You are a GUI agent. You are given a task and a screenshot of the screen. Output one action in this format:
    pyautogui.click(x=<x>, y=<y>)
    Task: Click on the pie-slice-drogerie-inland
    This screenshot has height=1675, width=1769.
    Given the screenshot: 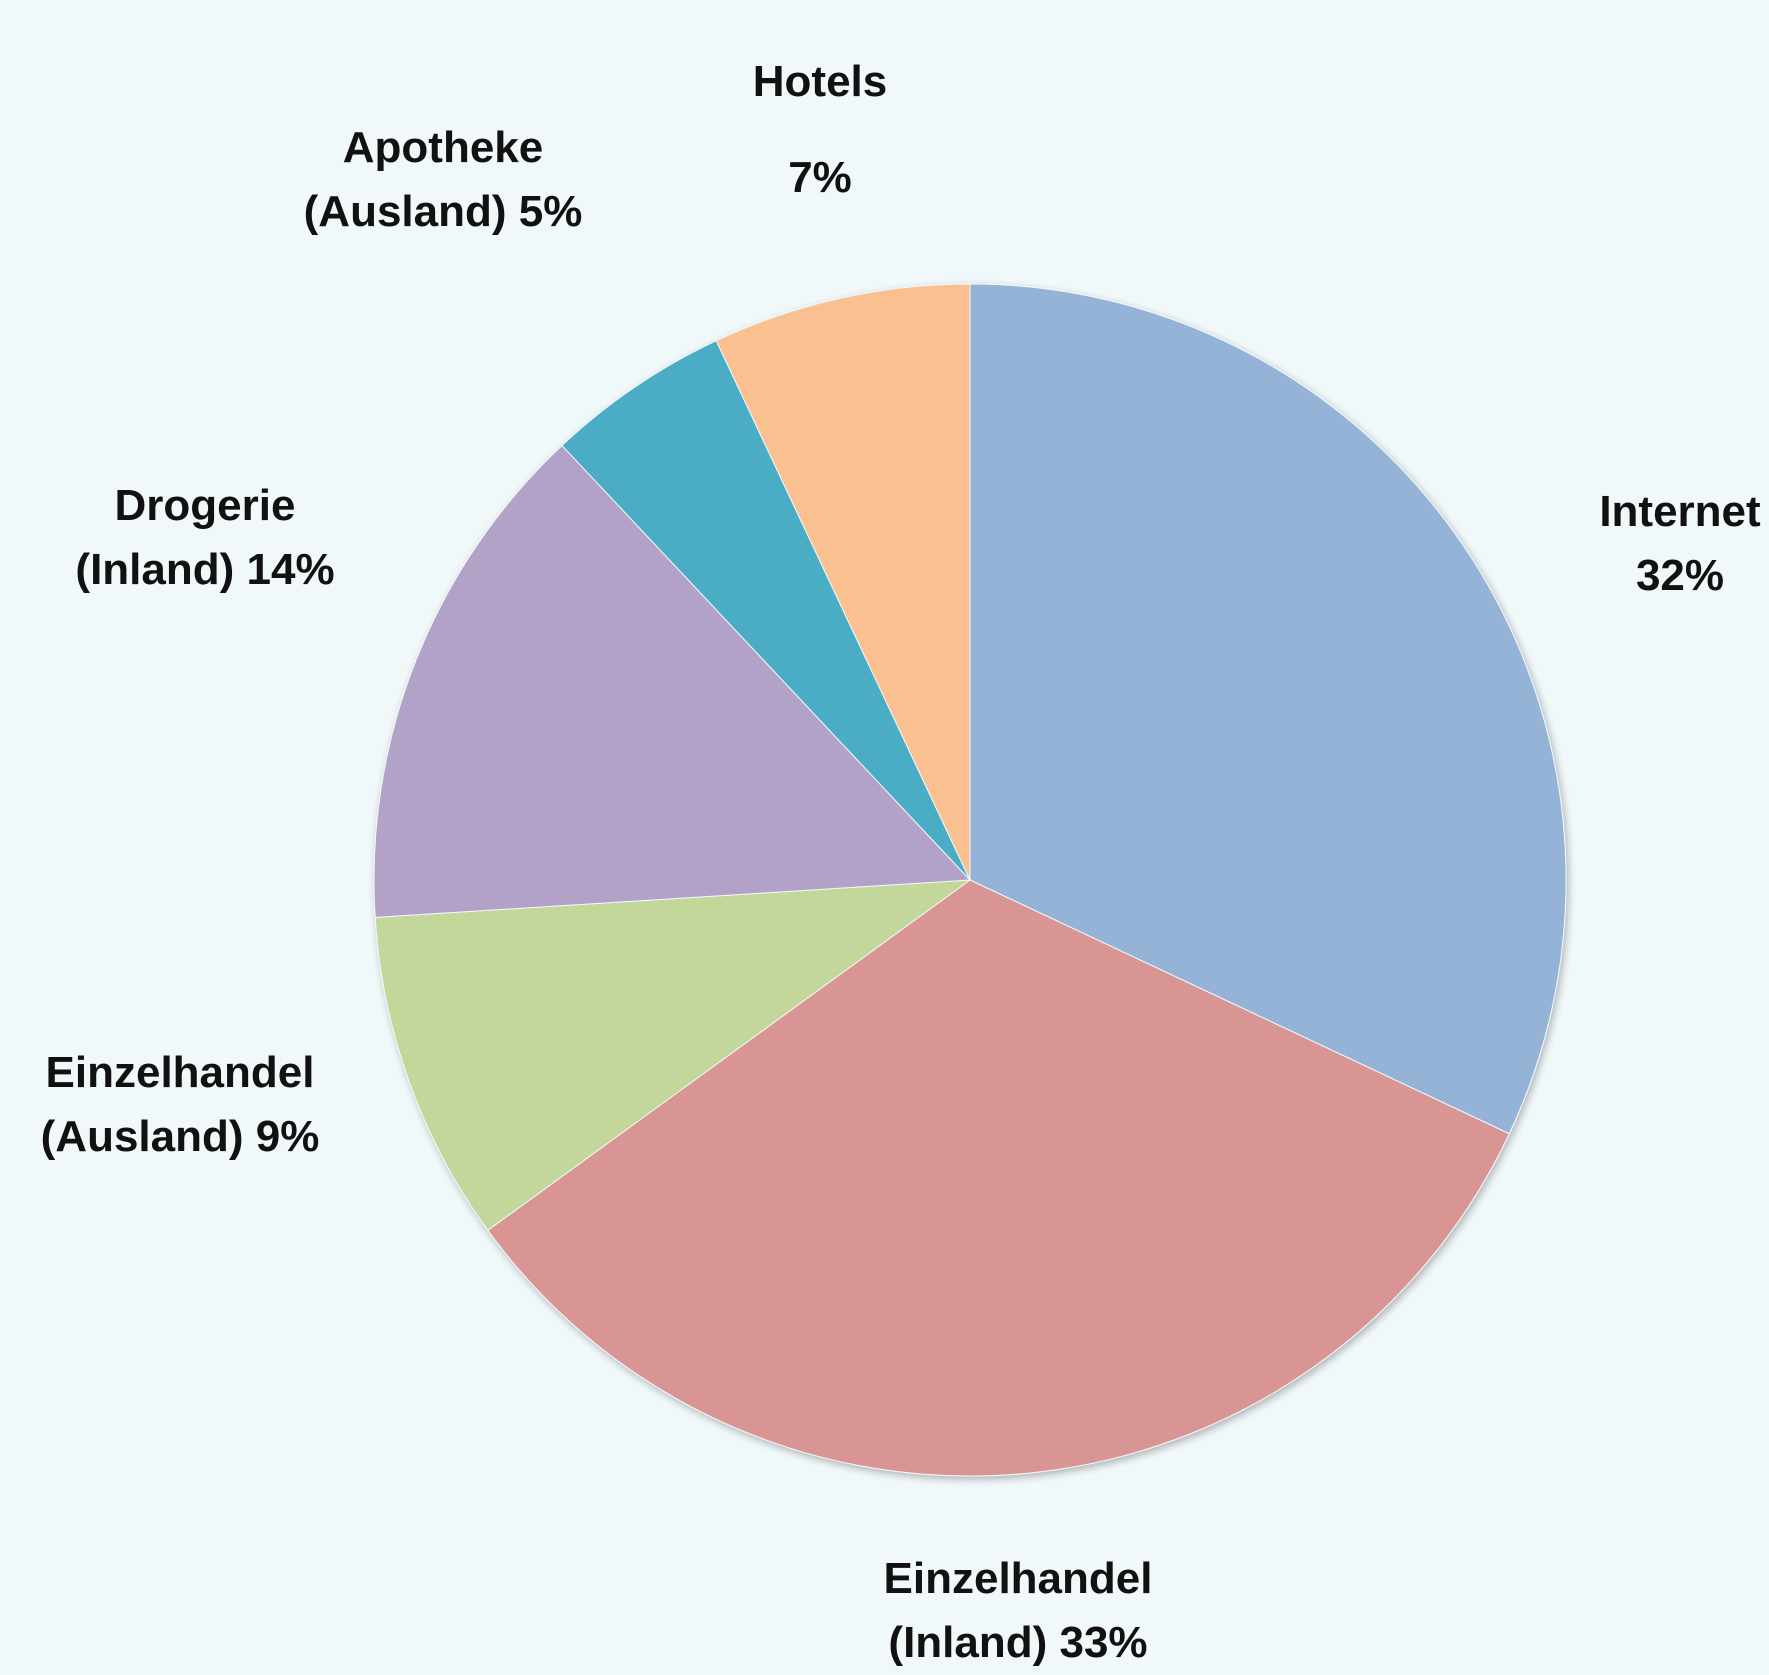 What is the action you would take?
    pyautogui.click(x=672, y=681)
    